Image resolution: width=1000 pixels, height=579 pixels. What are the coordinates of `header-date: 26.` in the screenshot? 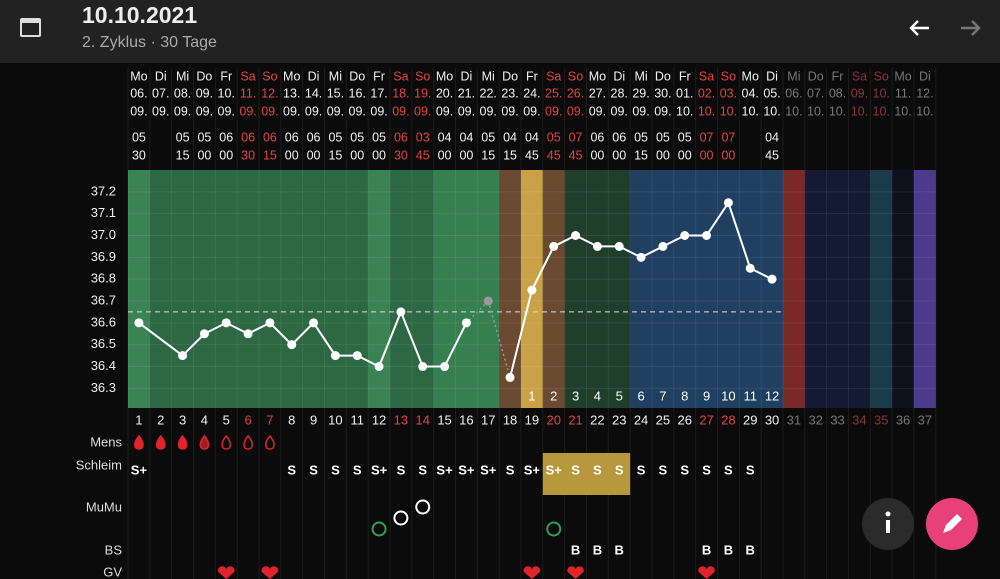 It's located at (575, 93).